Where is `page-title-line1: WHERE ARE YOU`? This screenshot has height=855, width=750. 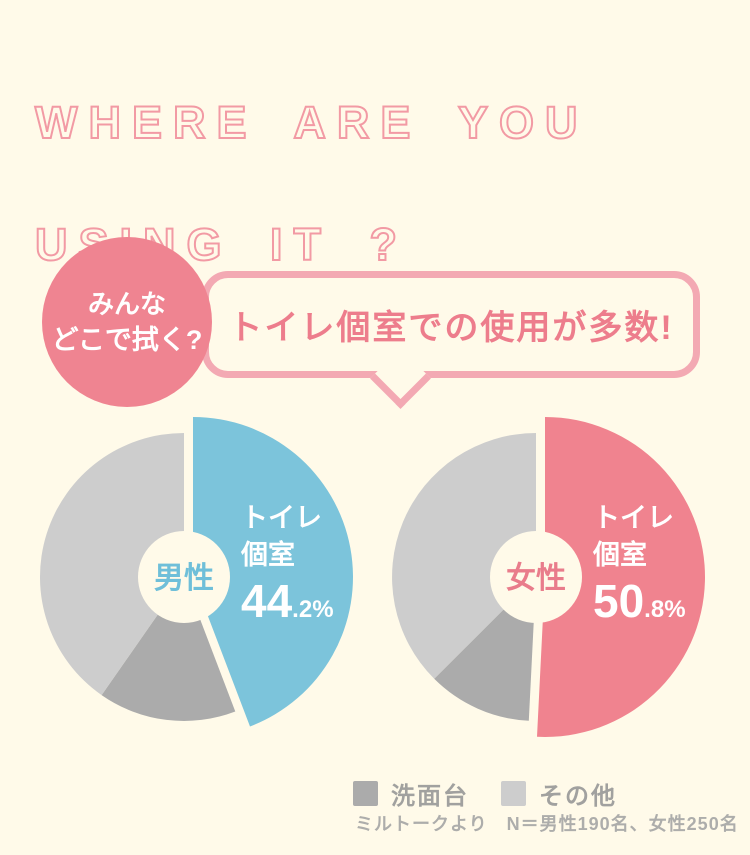
page-title-line1: WHERE ARE YOU is located at coordinates (311, 122).